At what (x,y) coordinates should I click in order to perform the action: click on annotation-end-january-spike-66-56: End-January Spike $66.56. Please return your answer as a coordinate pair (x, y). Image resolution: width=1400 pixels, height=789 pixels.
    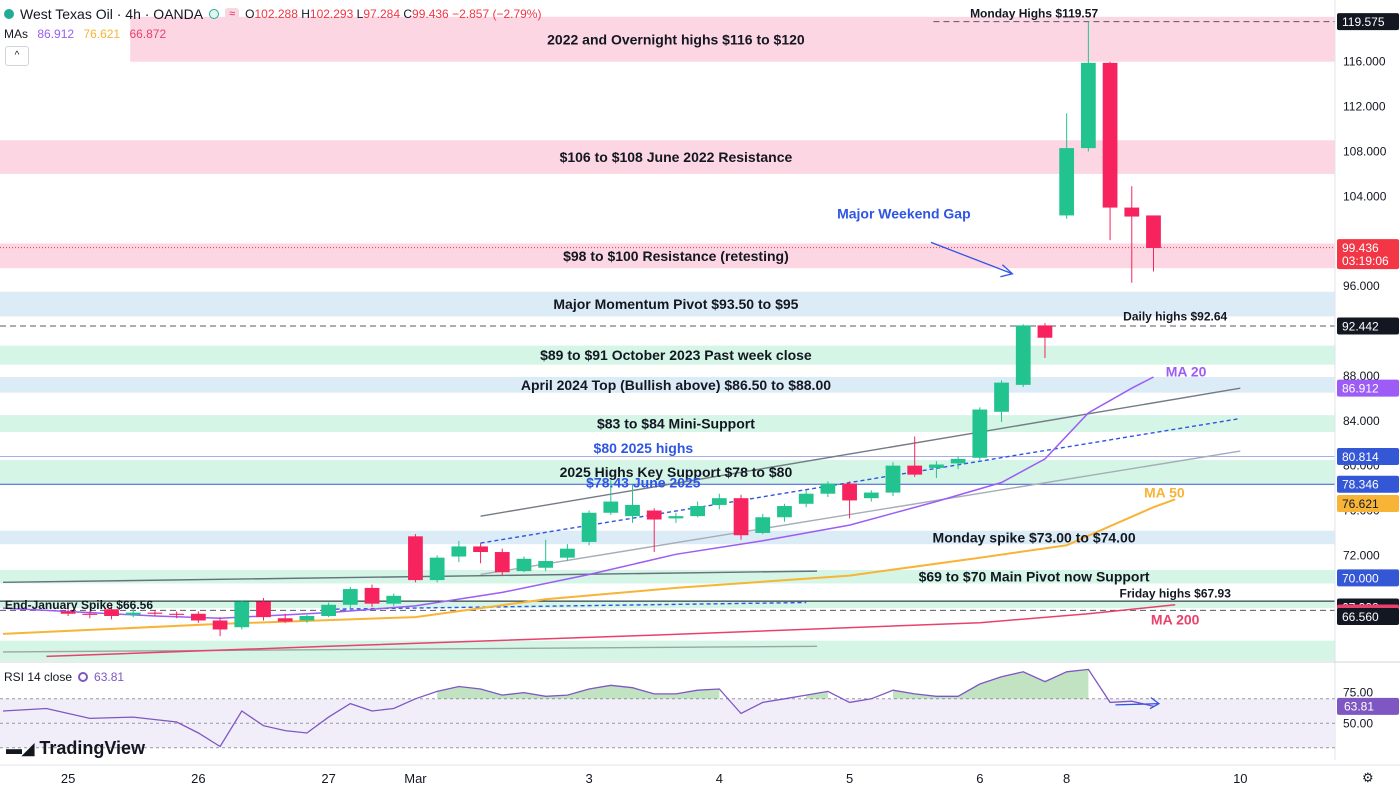
    Looking at the image, I should click on (79, 605).